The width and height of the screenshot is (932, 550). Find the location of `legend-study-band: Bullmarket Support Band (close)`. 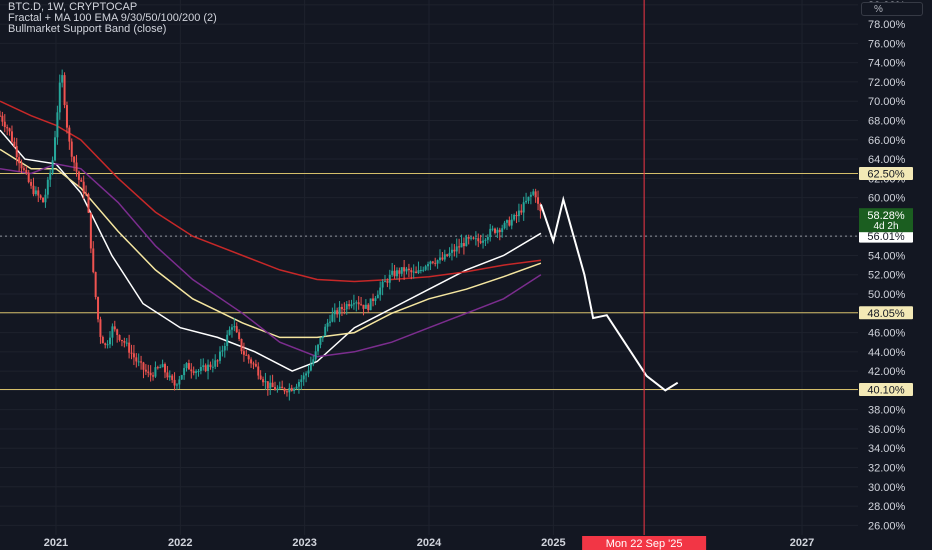

legend-study-band: Bullmarket Support Band (close) is located at coordinates (87, 29).